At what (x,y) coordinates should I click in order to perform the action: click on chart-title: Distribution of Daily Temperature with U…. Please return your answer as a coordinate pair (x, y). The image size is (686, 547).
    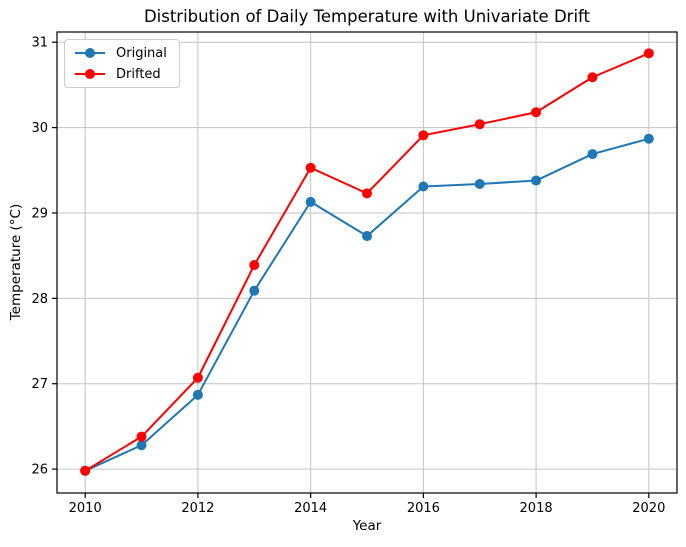
    Looking at the image, I should click on (367, 16).